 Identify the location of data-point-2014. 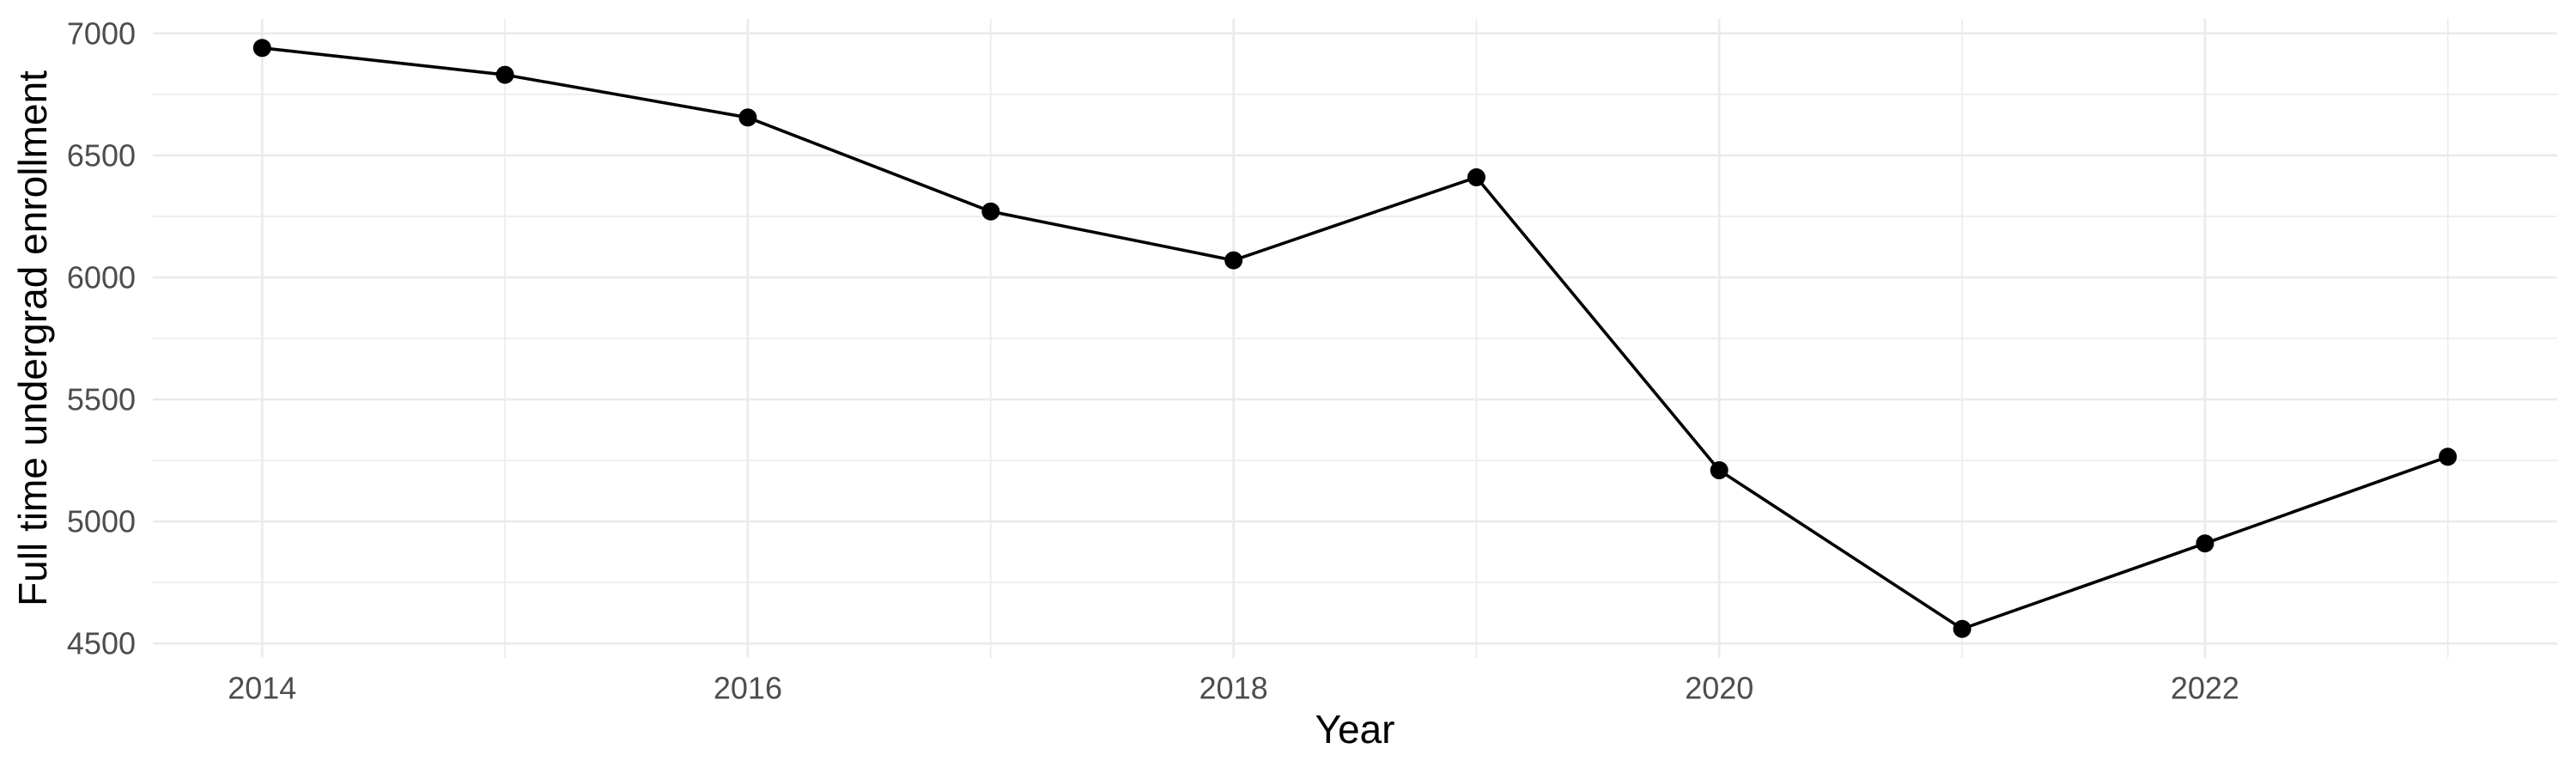
(261, 48).